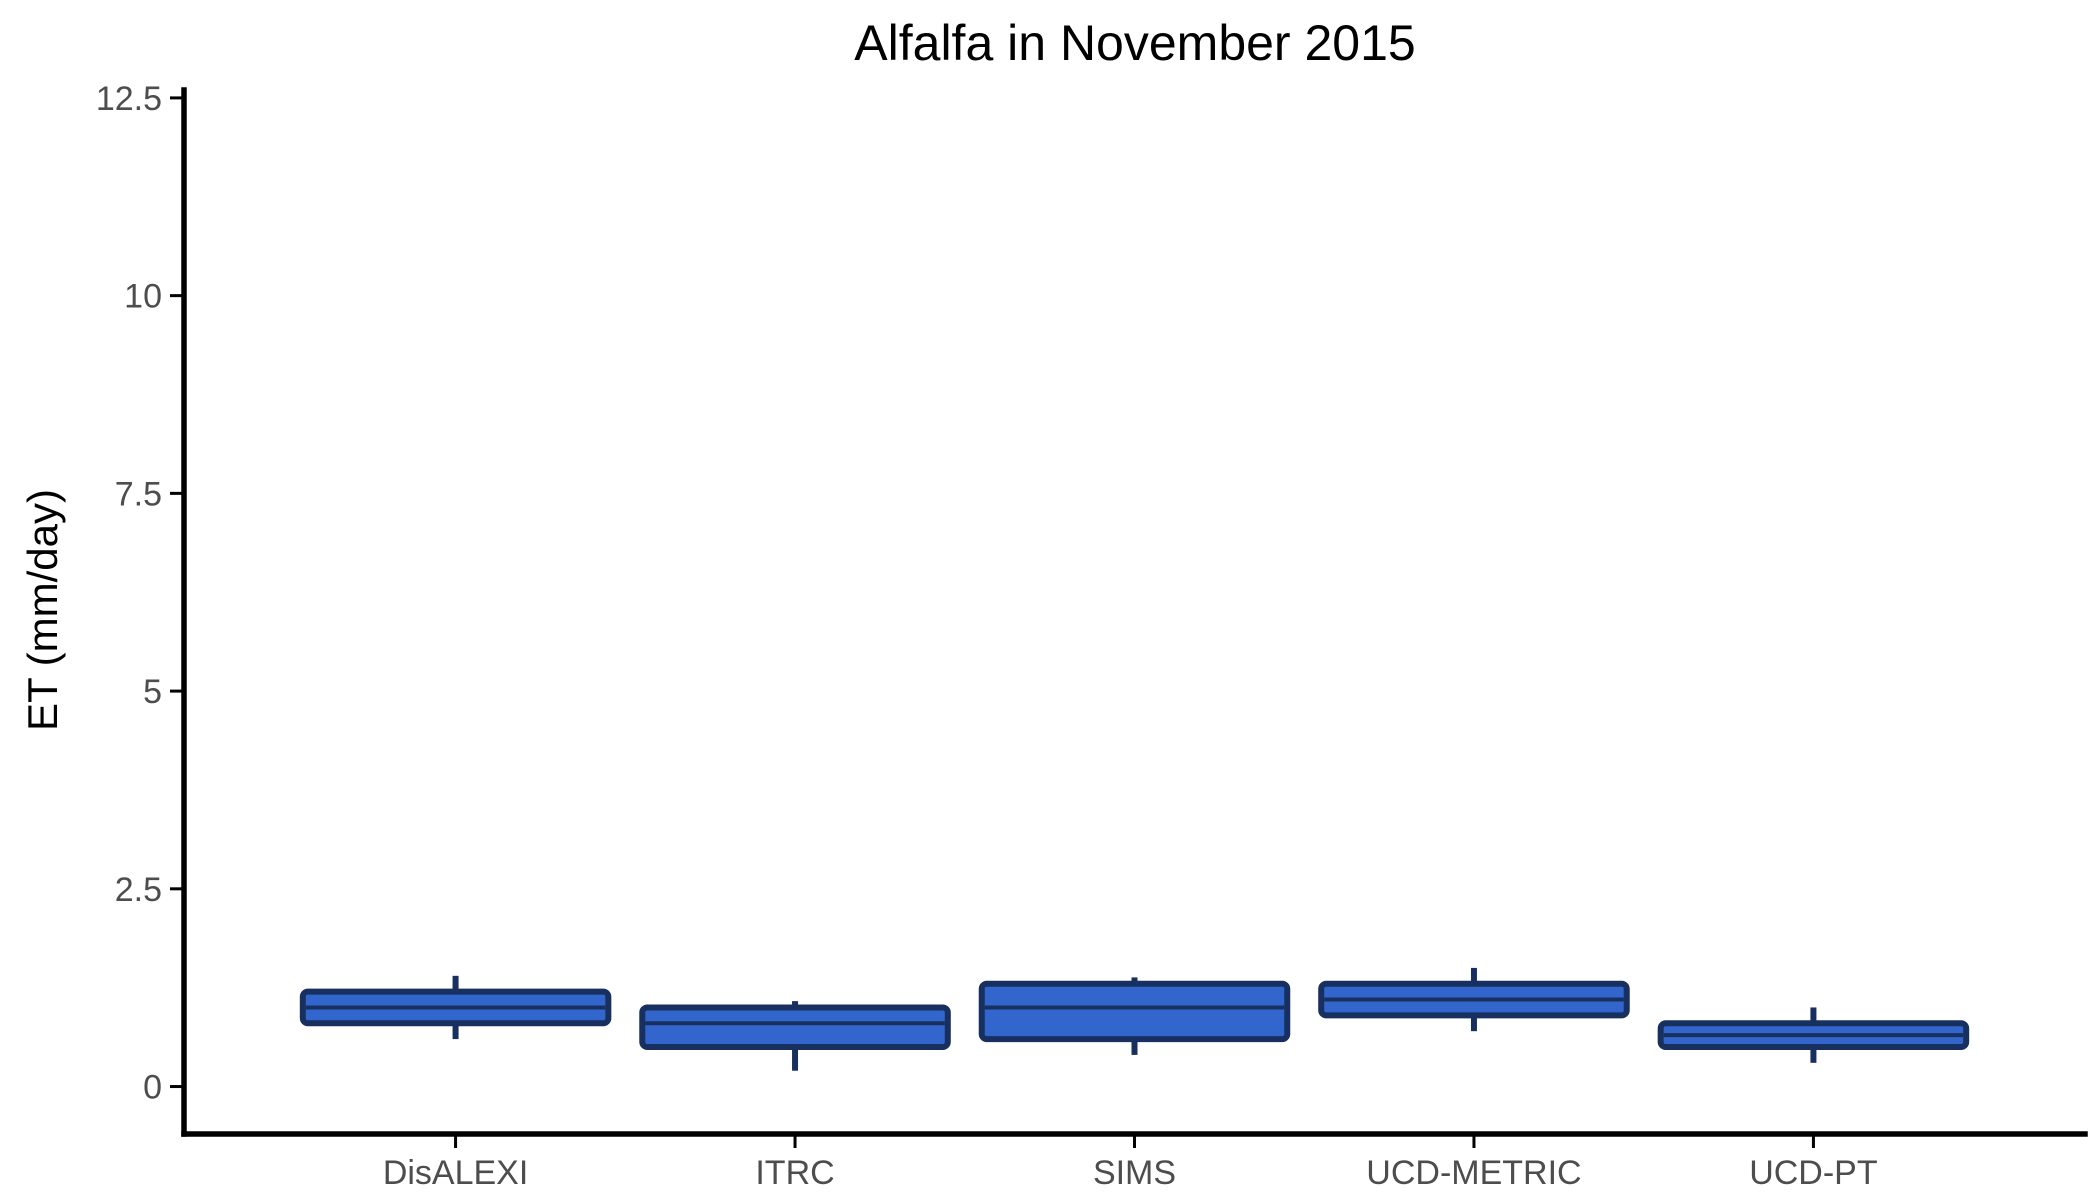  I want to click on box-ucd-metric, so click(1474, 999).